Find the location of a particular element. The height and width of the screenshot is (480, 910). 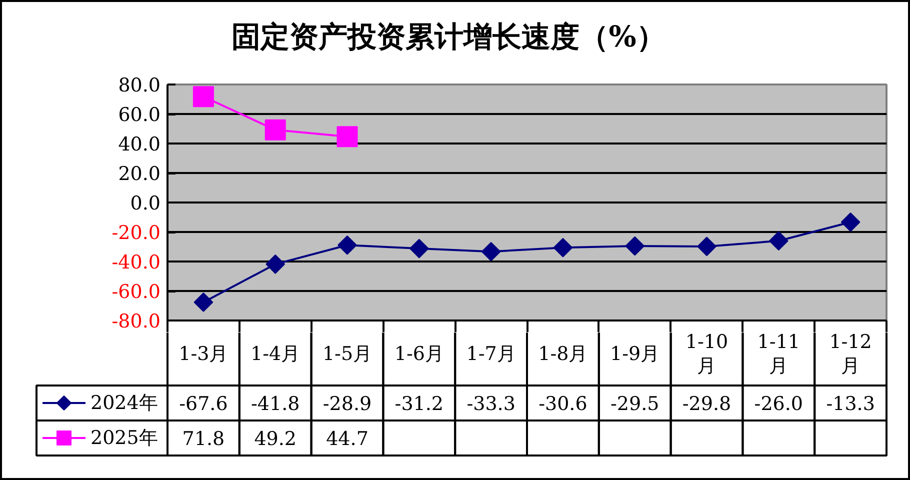

data-label: -29.5 is located at coordinates (635, 404).